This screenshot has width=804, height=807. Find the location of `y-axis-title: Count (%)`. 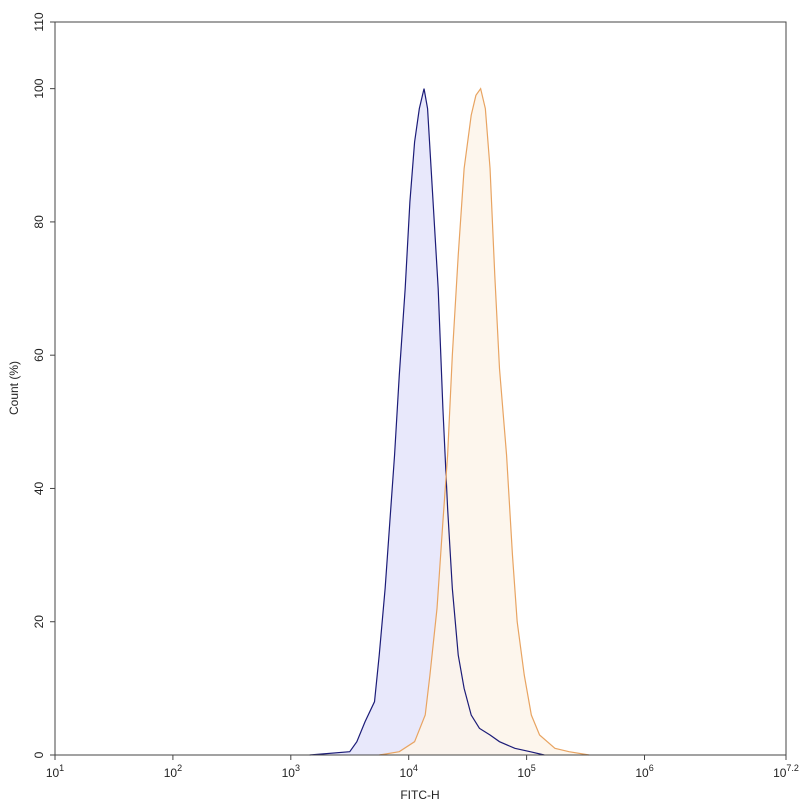

y-axis-title: Count (%) is located at coordinates (14, 388).